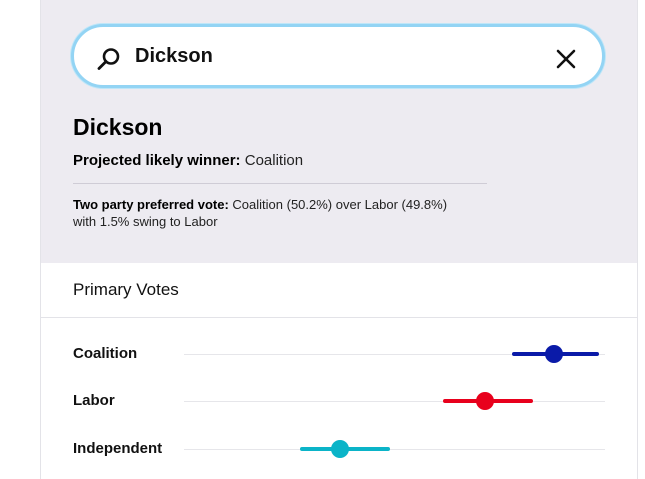 The width and height of the screenshot is (645, 479). I want to click on search-input, so click(335, 56).